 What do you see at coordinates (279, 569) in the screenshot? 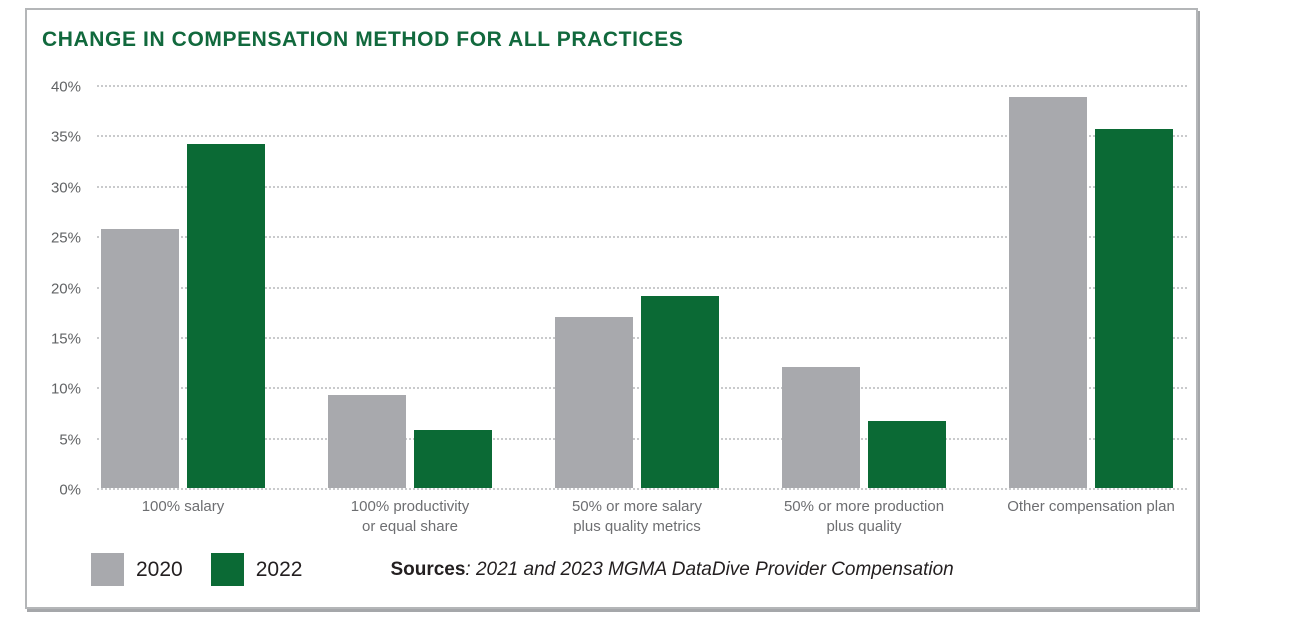
I see `legend-label-2022: 2022` at bounding box center [279, 569].